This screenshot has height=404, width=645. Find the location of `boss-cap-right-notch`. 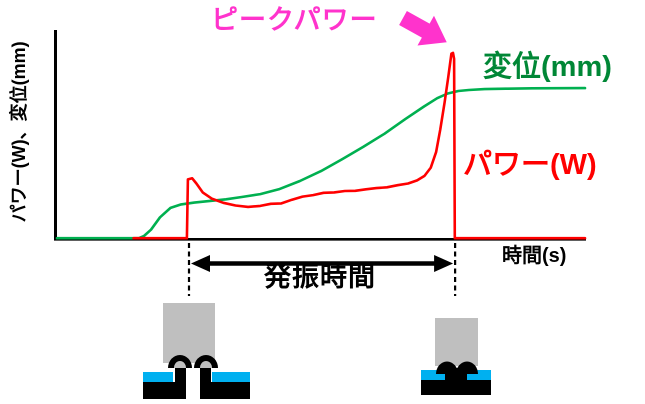

boss-cap-right-notch is located at coordinates (206, 364).